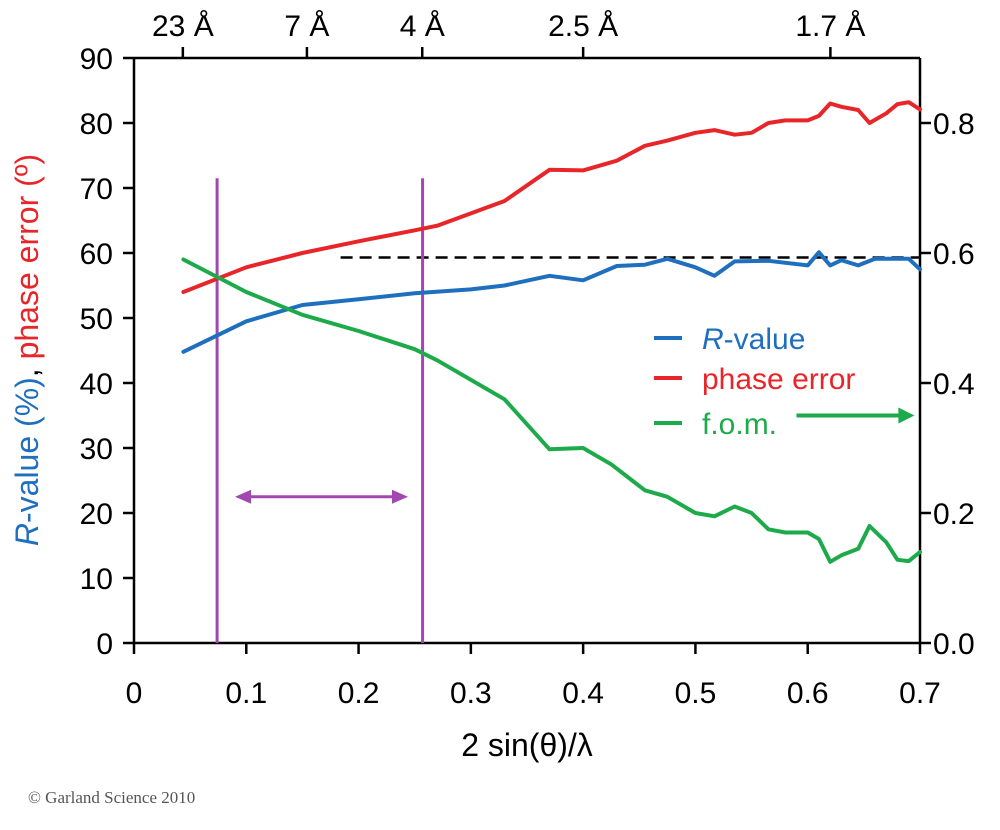  What do you see at coordinates (551, 302) in the screenshot?
I see `series-line-r-value` at bounding box center [551, 302].